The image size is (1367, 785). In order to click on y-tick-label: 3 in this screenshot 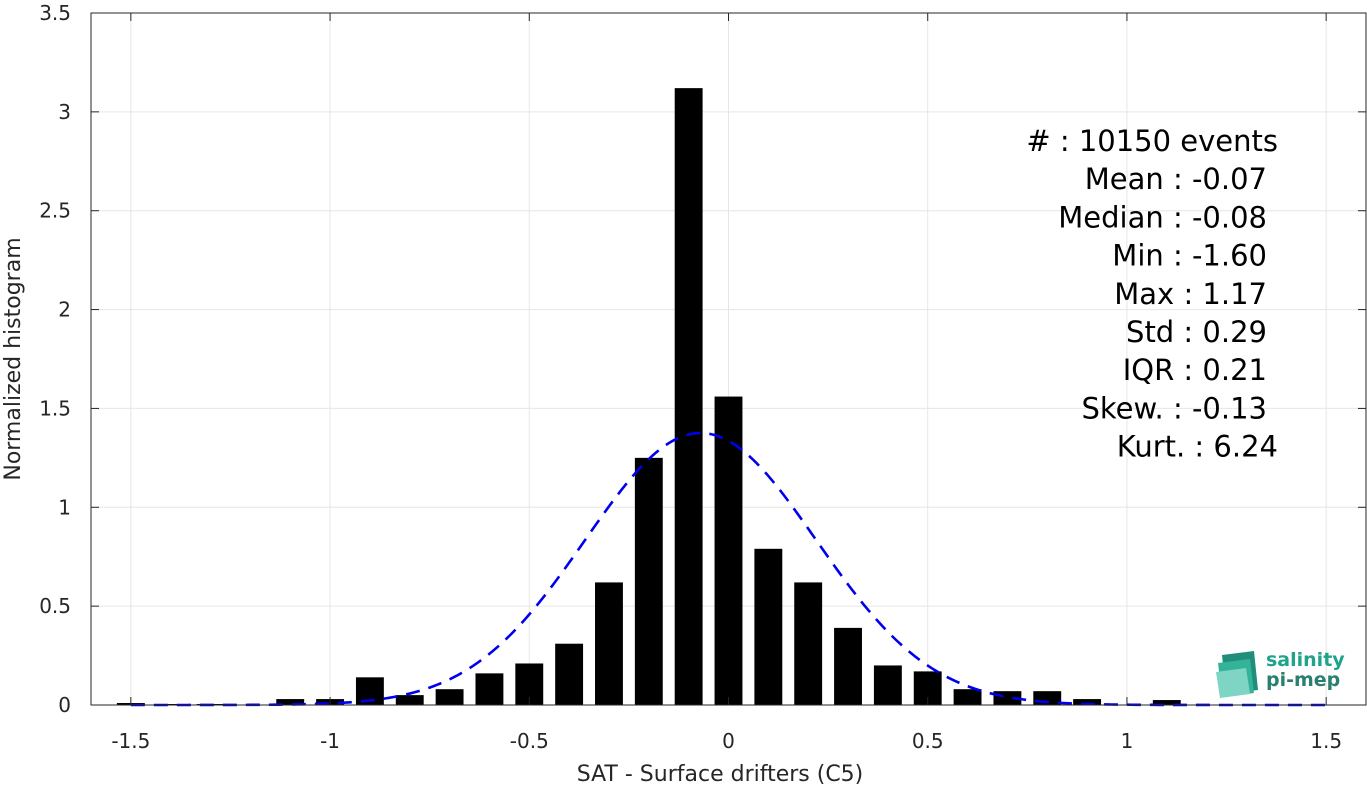, I will do `click(64, 112)`.